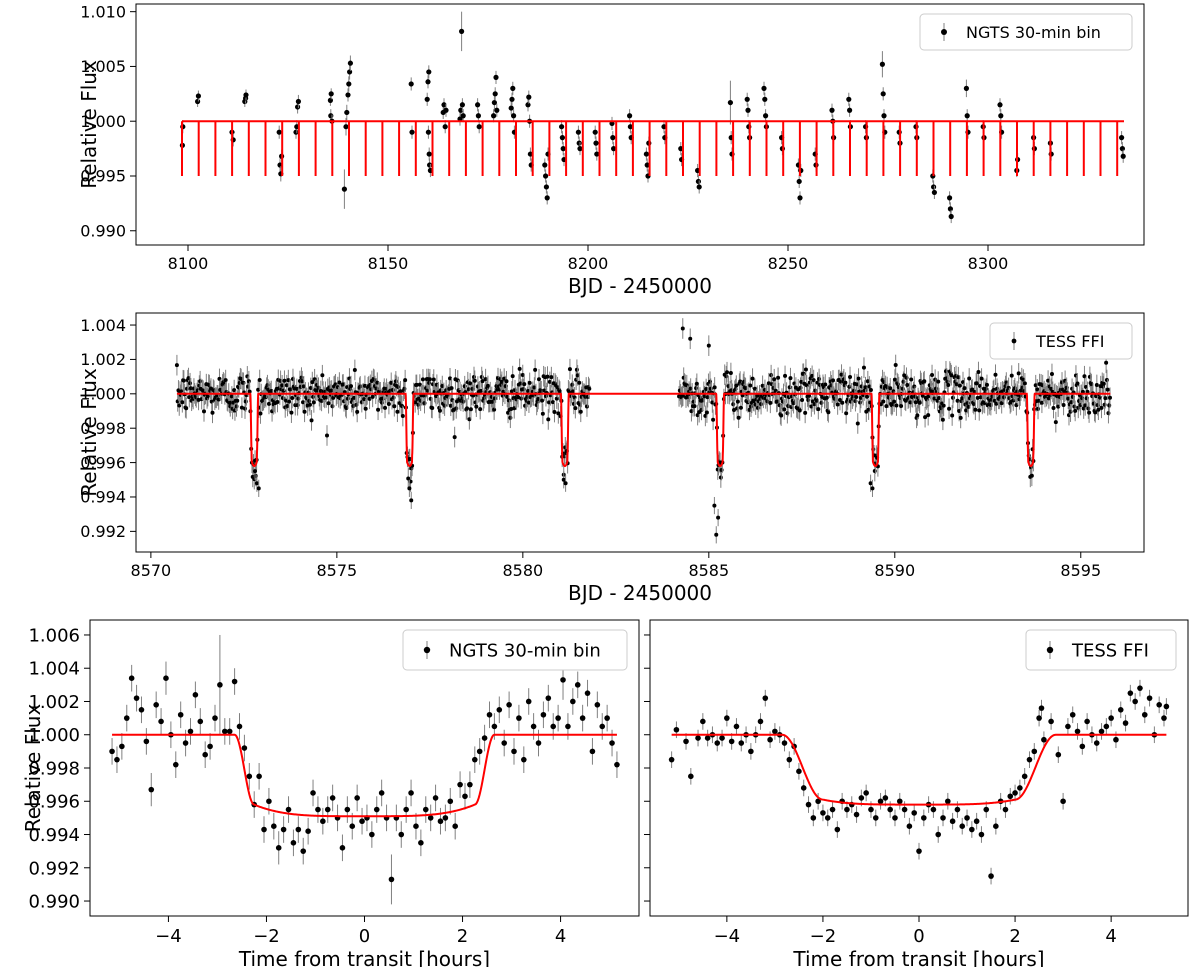  What do you see at coordinates (1110, 650) in the screenshot?
I see `legend-label: TESS FFI` at bounding box center [1110, 650].